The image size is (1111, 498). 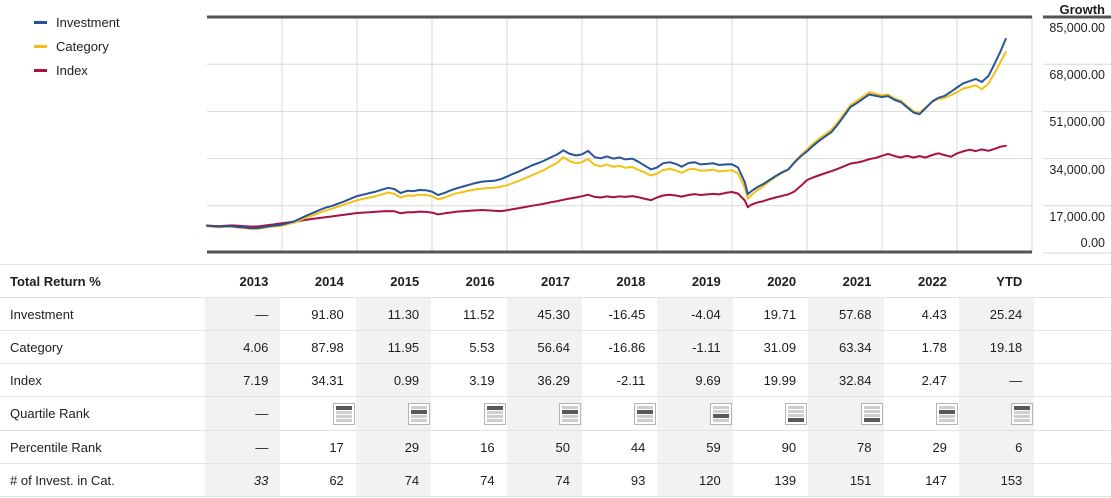 I want to click on legend-item-investment: Investment, so click(x=77, y=22).